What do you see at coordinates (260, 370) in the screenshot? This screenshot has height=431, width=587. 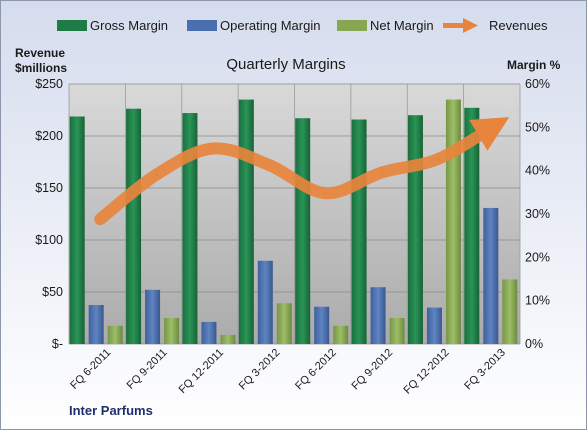 I see `x-tick-3: FQ 3-2012` at bounding box center [260, 370].